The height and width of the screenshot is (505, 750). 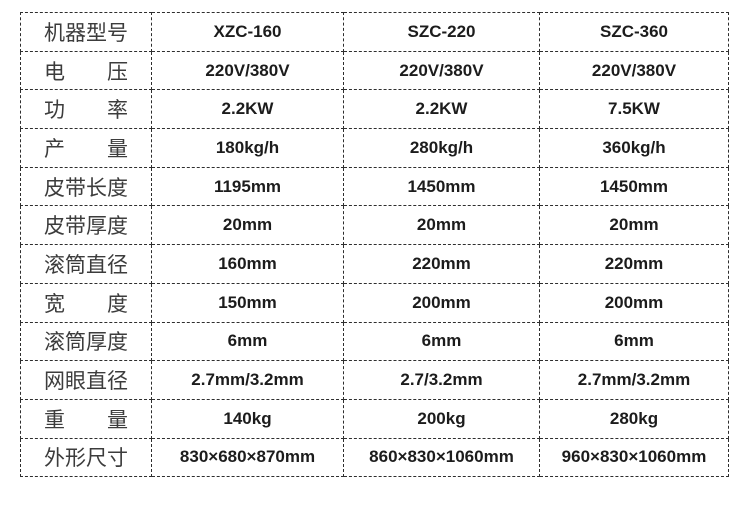 I want to click on table-row-voltage: 电 压 220V/380V 220V/380V 220V/380V, so click(x=374, y=70).